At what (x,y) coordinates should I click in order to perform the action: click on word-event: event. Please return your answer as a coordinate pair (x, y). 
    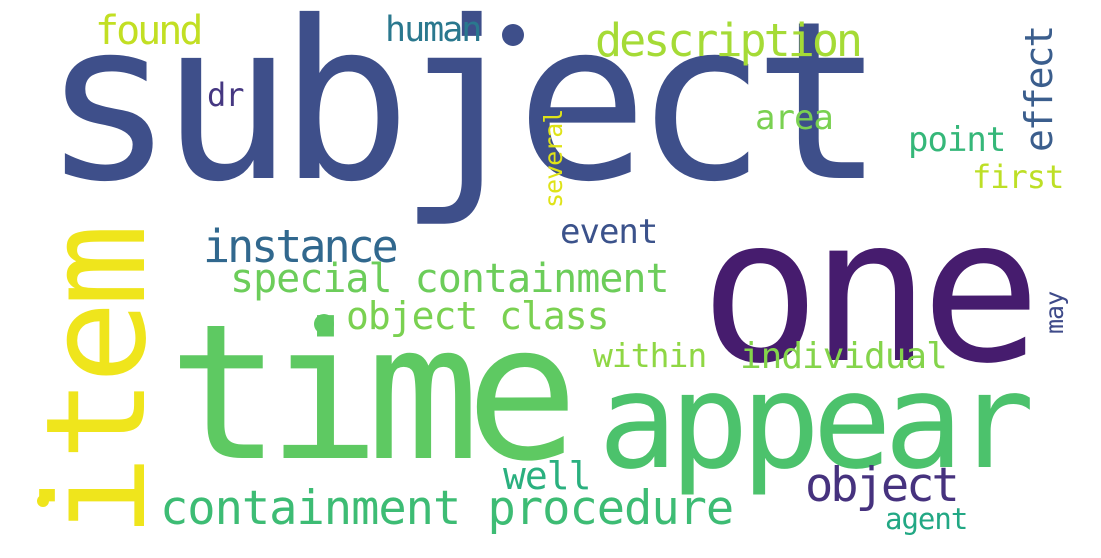
    Looking at the image, I should click on (609, 232).